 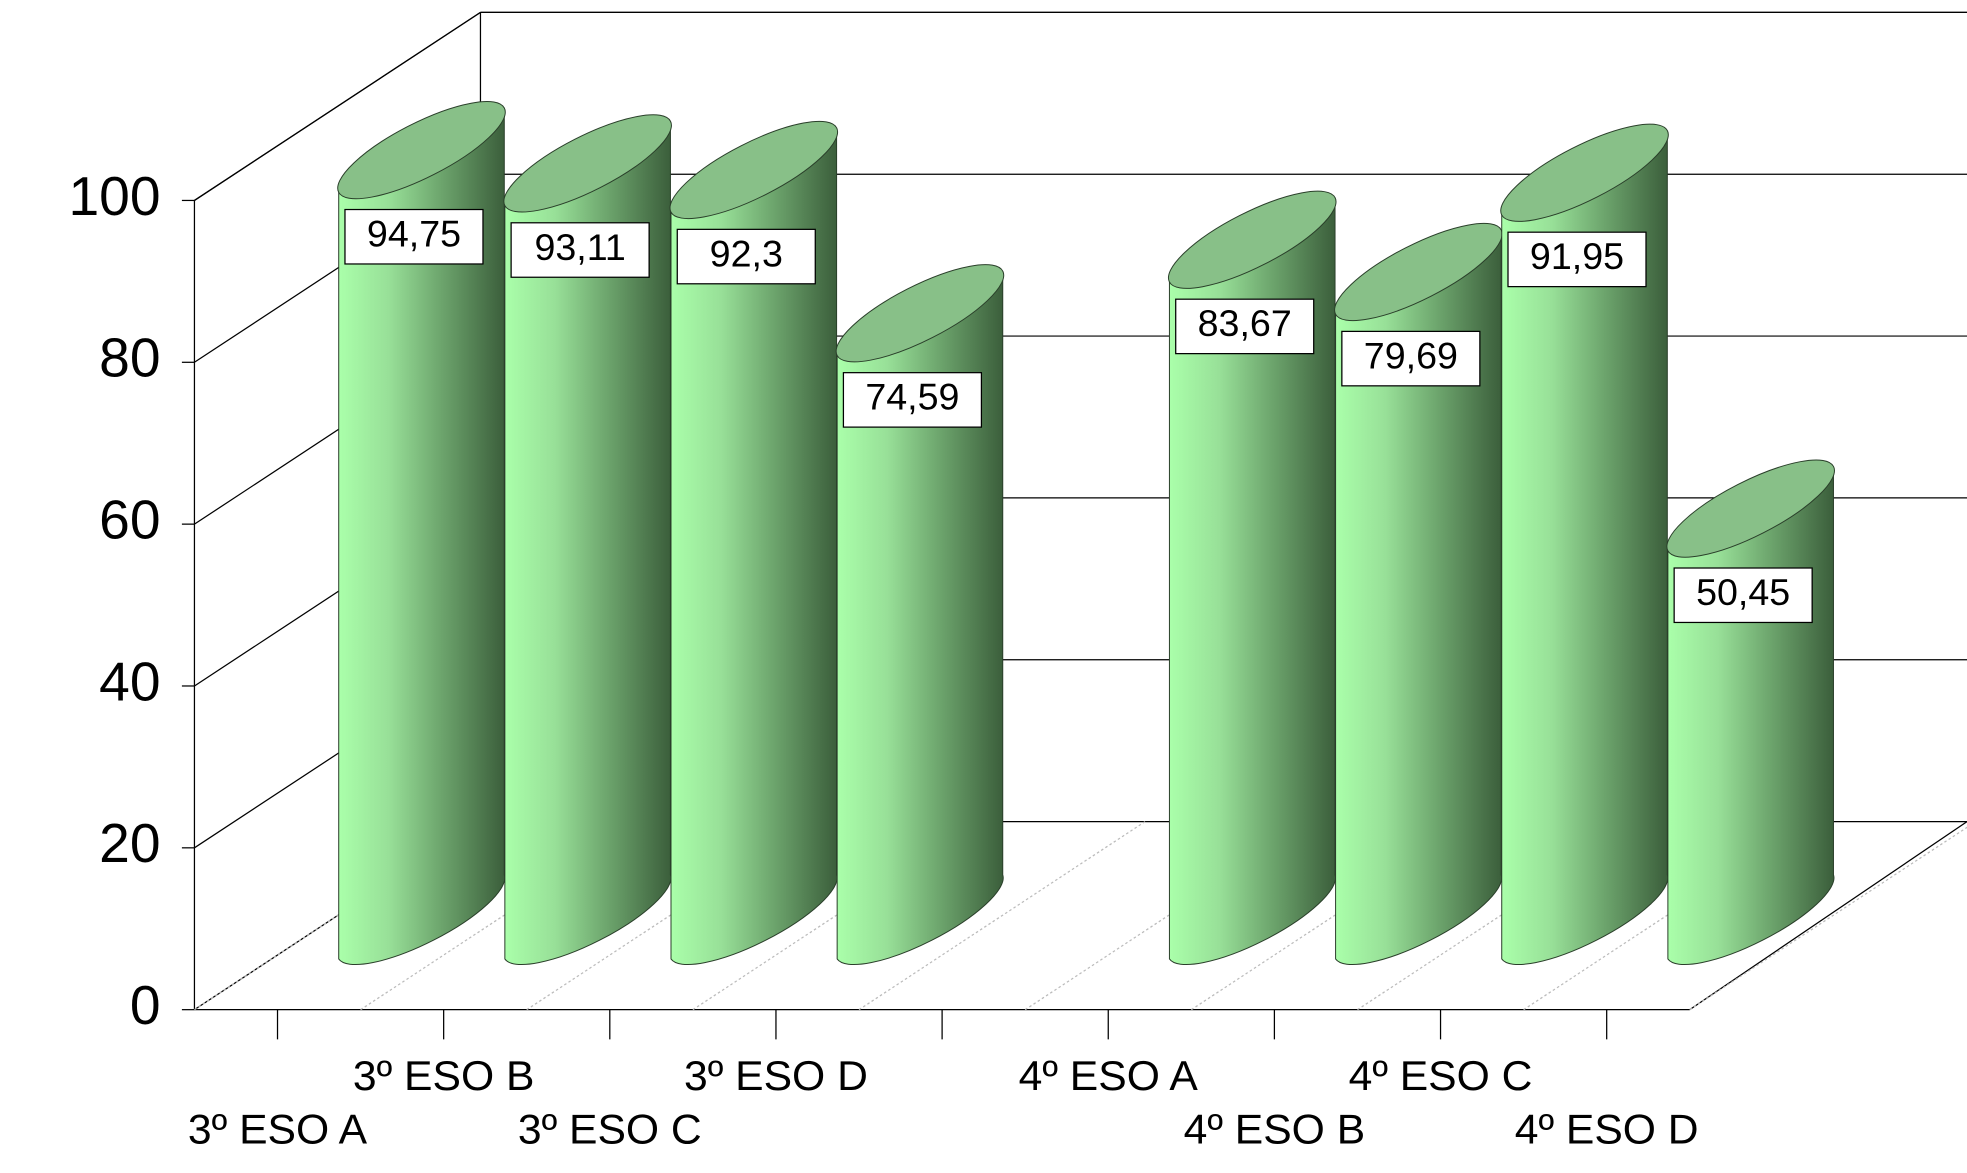 What do you see at coordinates (776, 1075) in the screenshot?
I see `x-tick-label: 3º ESO D` at bounding box center [776, 1075].